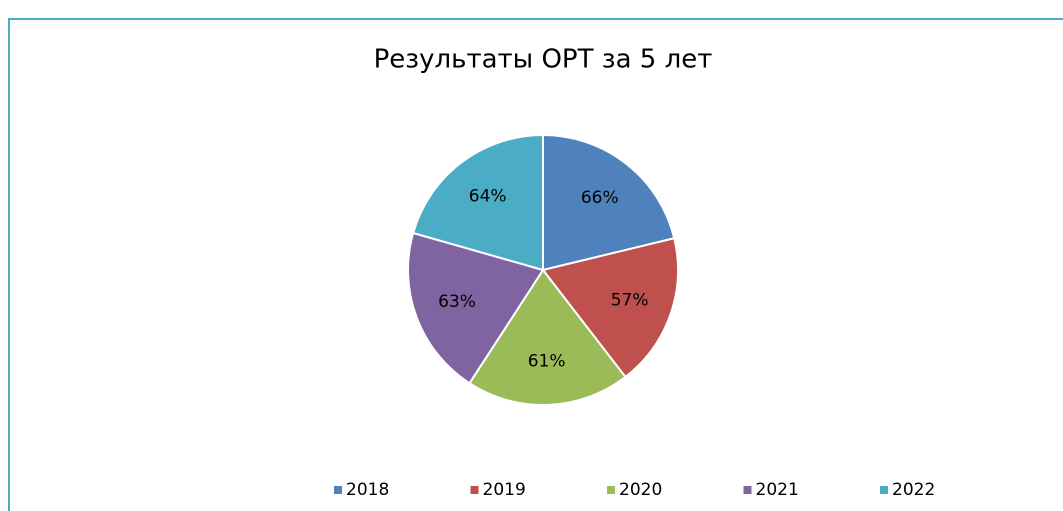 The width and height of the screenshot is (1063, 511). I want to click on data-label: 64%, so click(488, 197).